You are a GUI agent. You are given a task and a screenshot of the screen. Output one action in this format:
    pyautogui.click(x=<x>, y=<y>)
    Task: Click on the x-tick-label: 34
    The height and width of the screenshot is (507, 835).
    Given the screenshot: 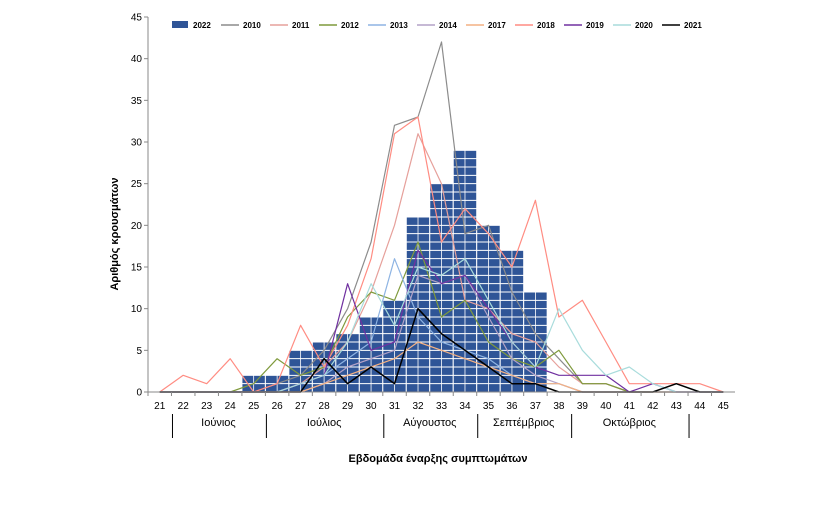 What is the action you would take?
    pyautogui.click(x=465, y=406)
    